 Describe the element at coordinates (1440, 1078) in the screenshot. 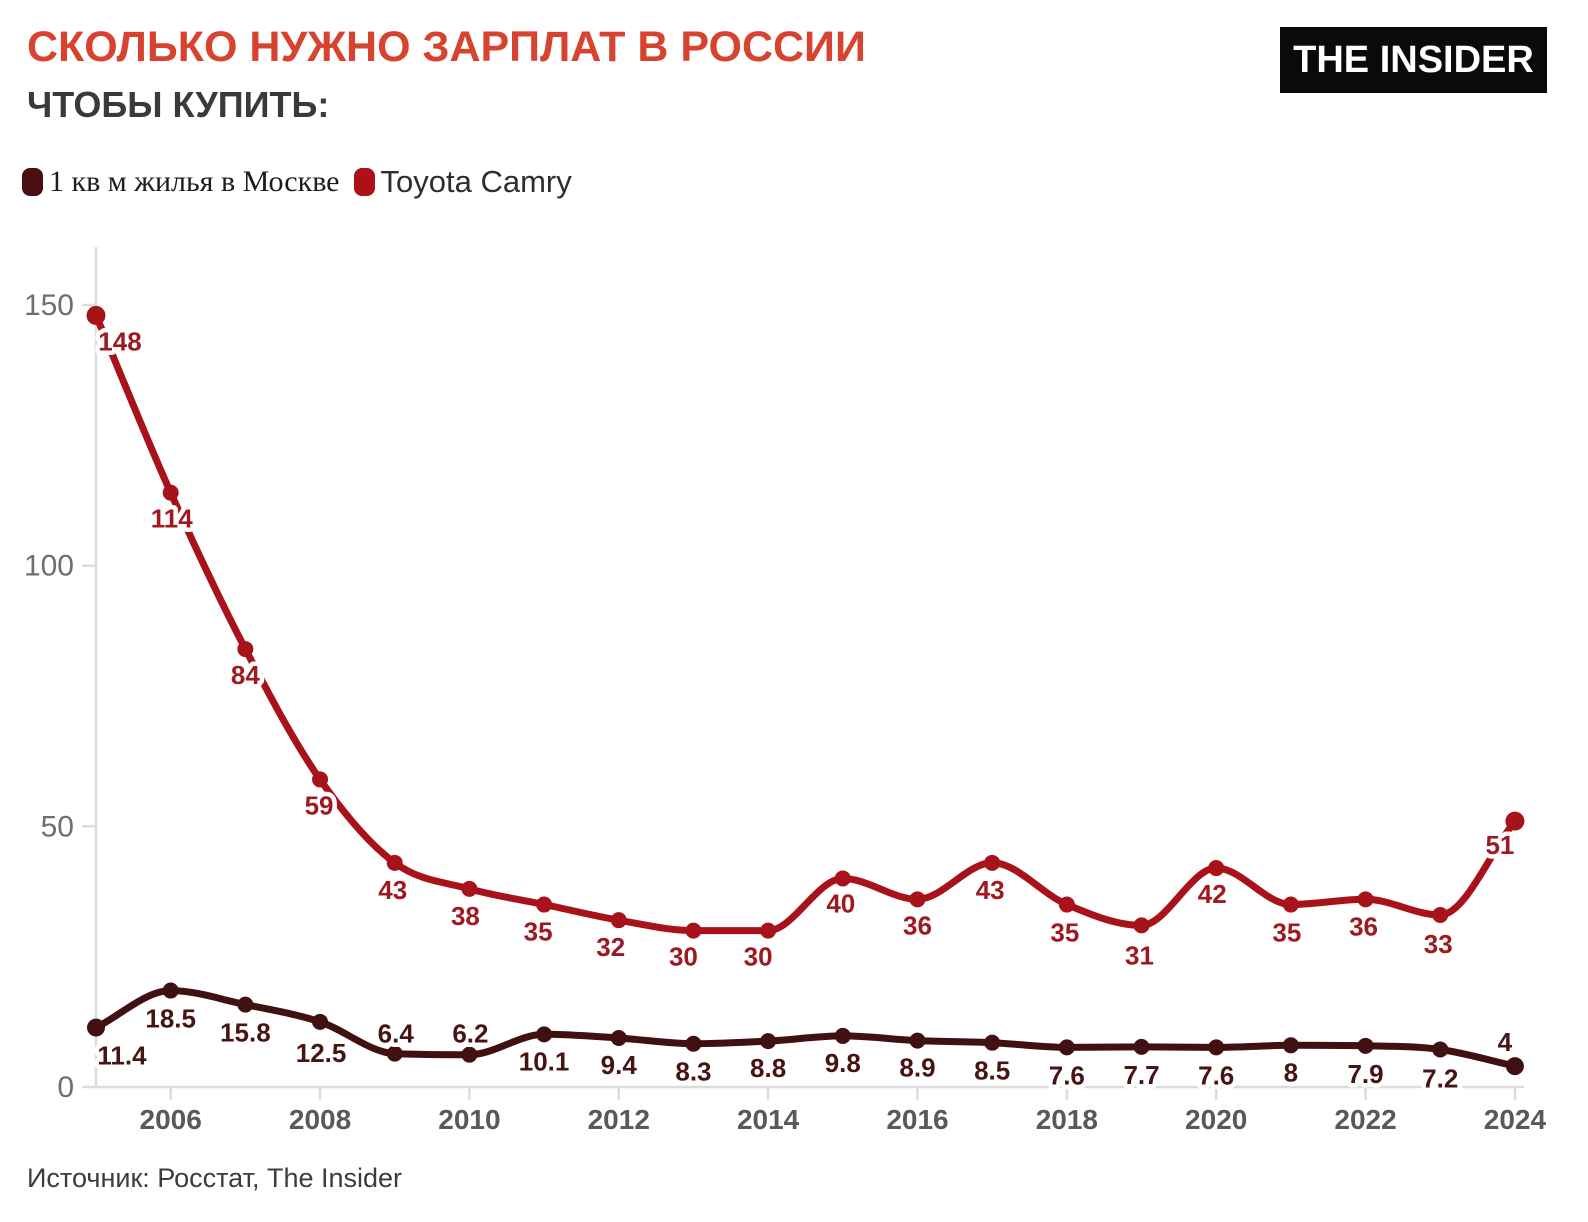

I see `data-label: 7.2` at that location.